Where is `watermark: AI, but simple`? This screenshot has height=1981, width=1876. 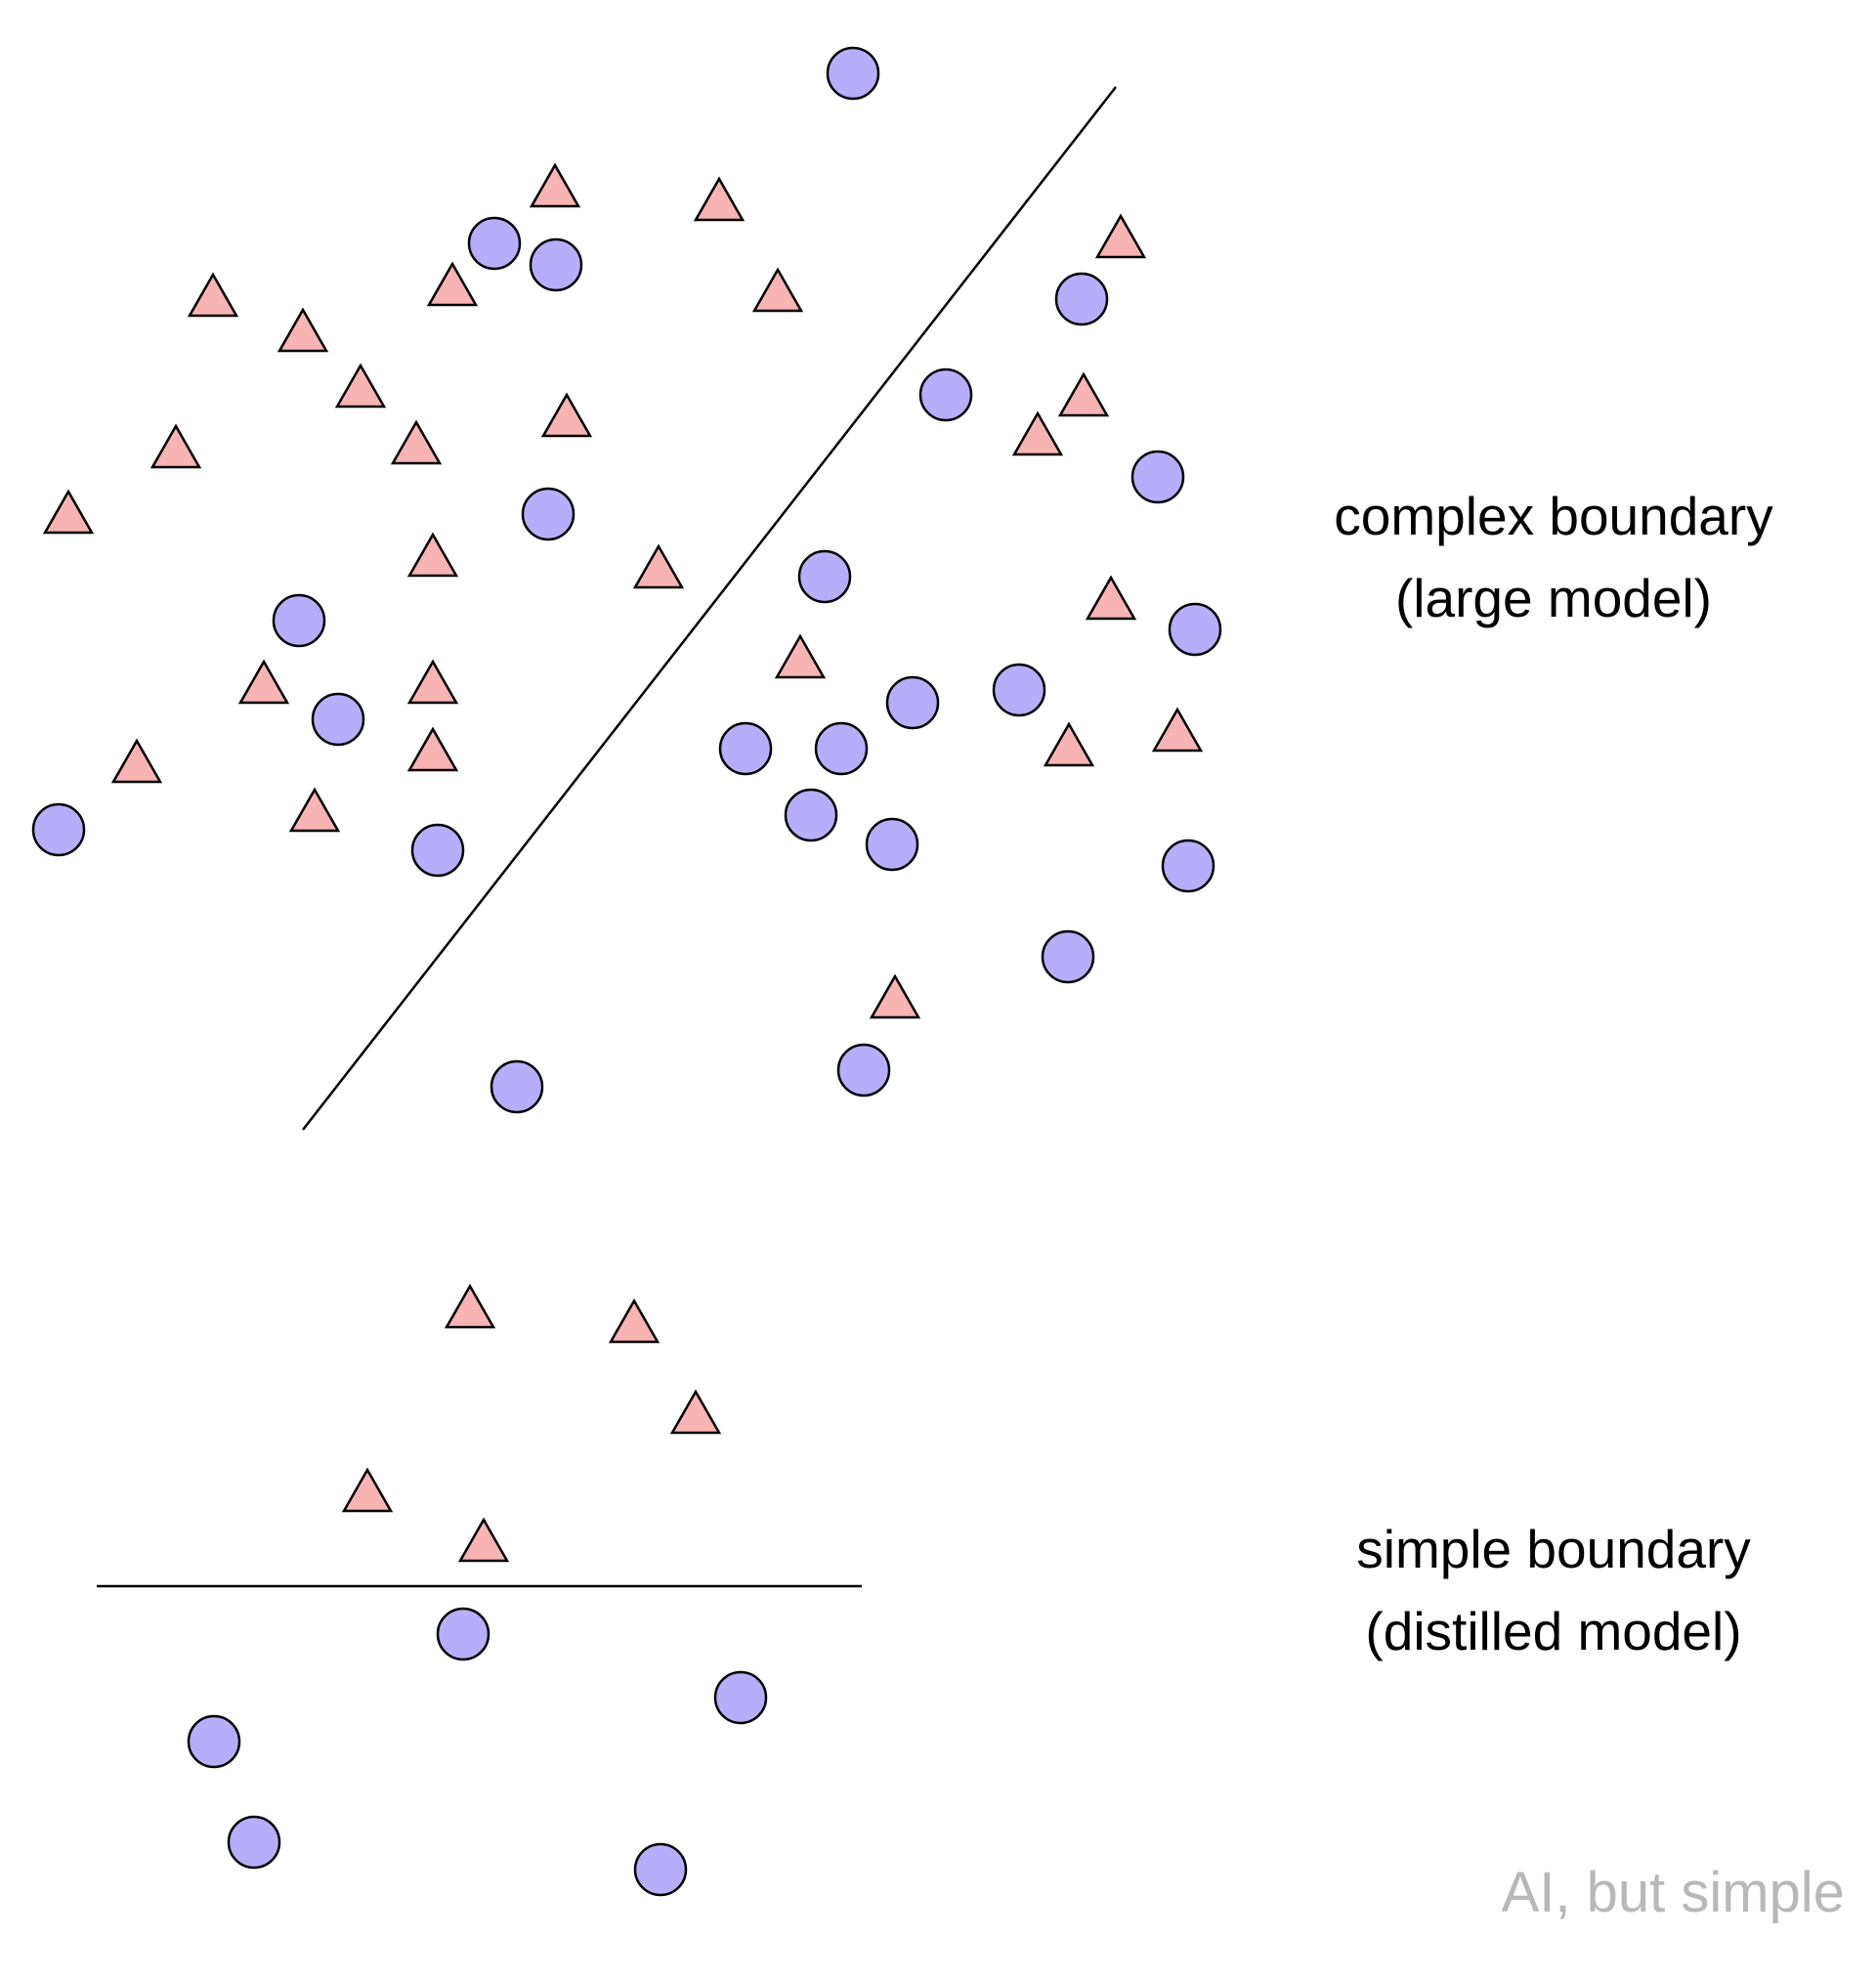 watermark: AI, but simple is located at coordinates (1673, 1892).